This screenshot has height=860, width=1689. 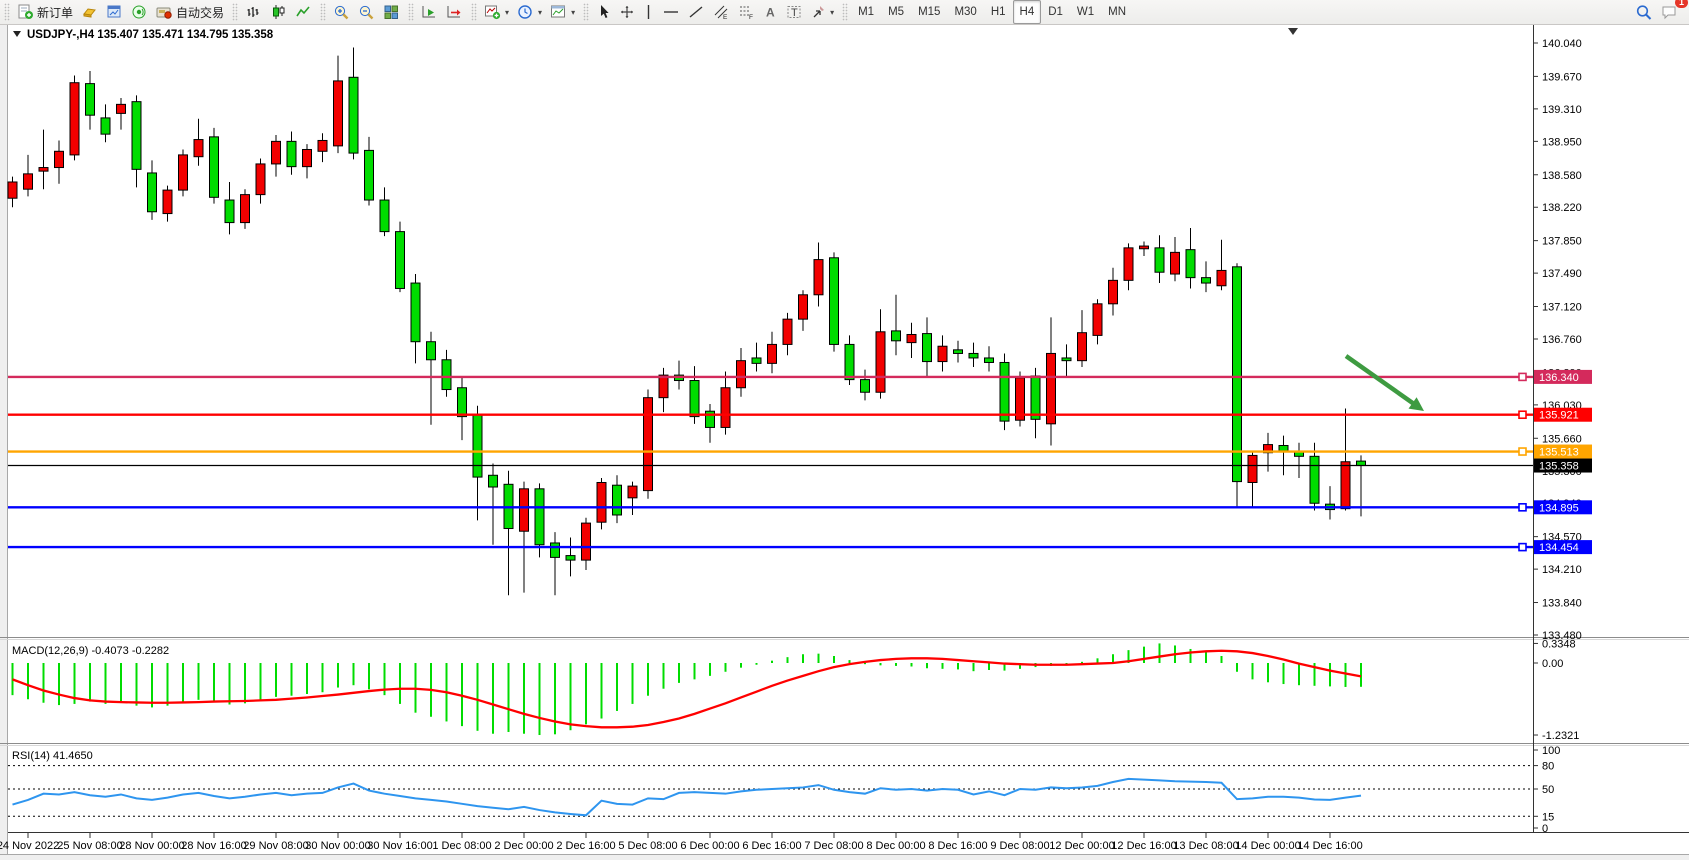 What do you see at coordinates (1381, 381) in the screenshot?
I see `arrow-annotation` at bounding box center [1381, 381].